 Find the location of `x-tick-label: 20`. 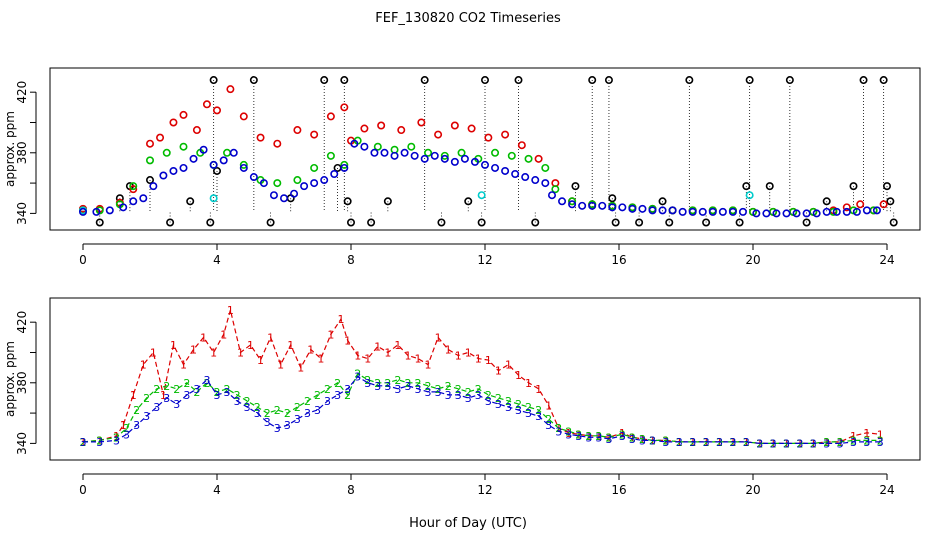

x-tick-label: 20 is located at coordinates (752, 490).